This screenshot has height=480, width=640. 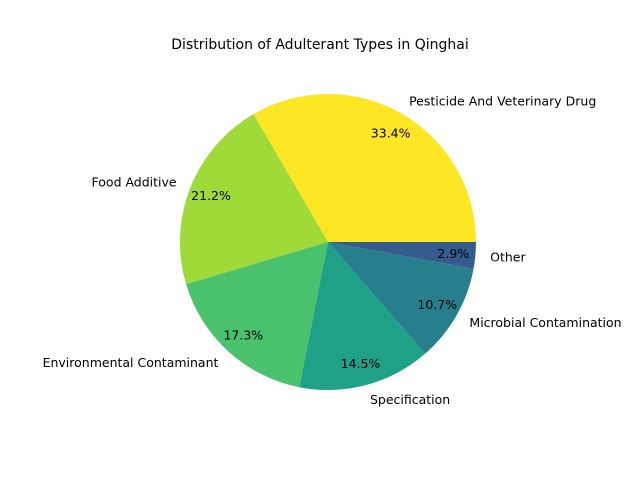 I want to click on slice-category-label: Pesticide And Veterinary Drug, so click(x=502, y=100).